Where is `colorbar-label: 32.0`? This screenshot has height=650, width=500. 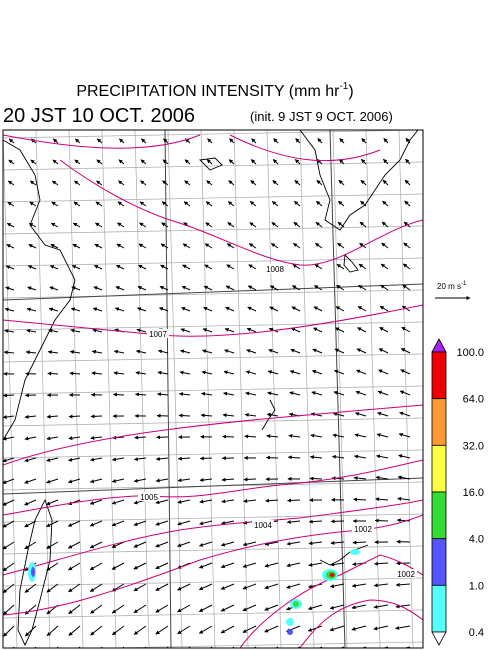 colorbar-label: 32.0 is located at coordinates (473, 446).